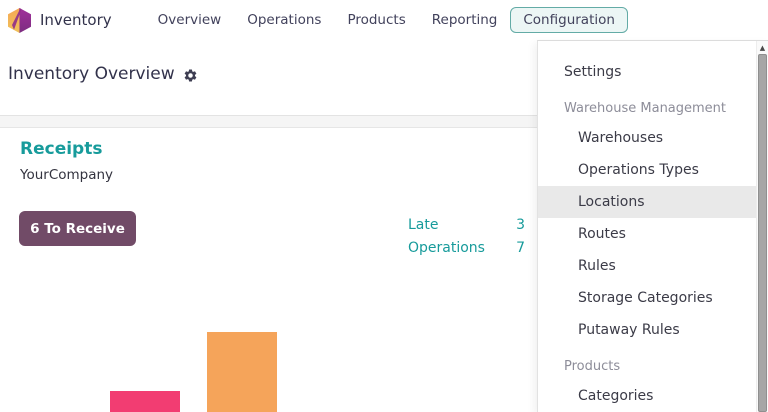 This screenshot has width=768, height=412. What do you see at coordinates (569, 20) in the screenshot?
I see `nav-item-configuration: Configuration` at bounding box center [569, 20].